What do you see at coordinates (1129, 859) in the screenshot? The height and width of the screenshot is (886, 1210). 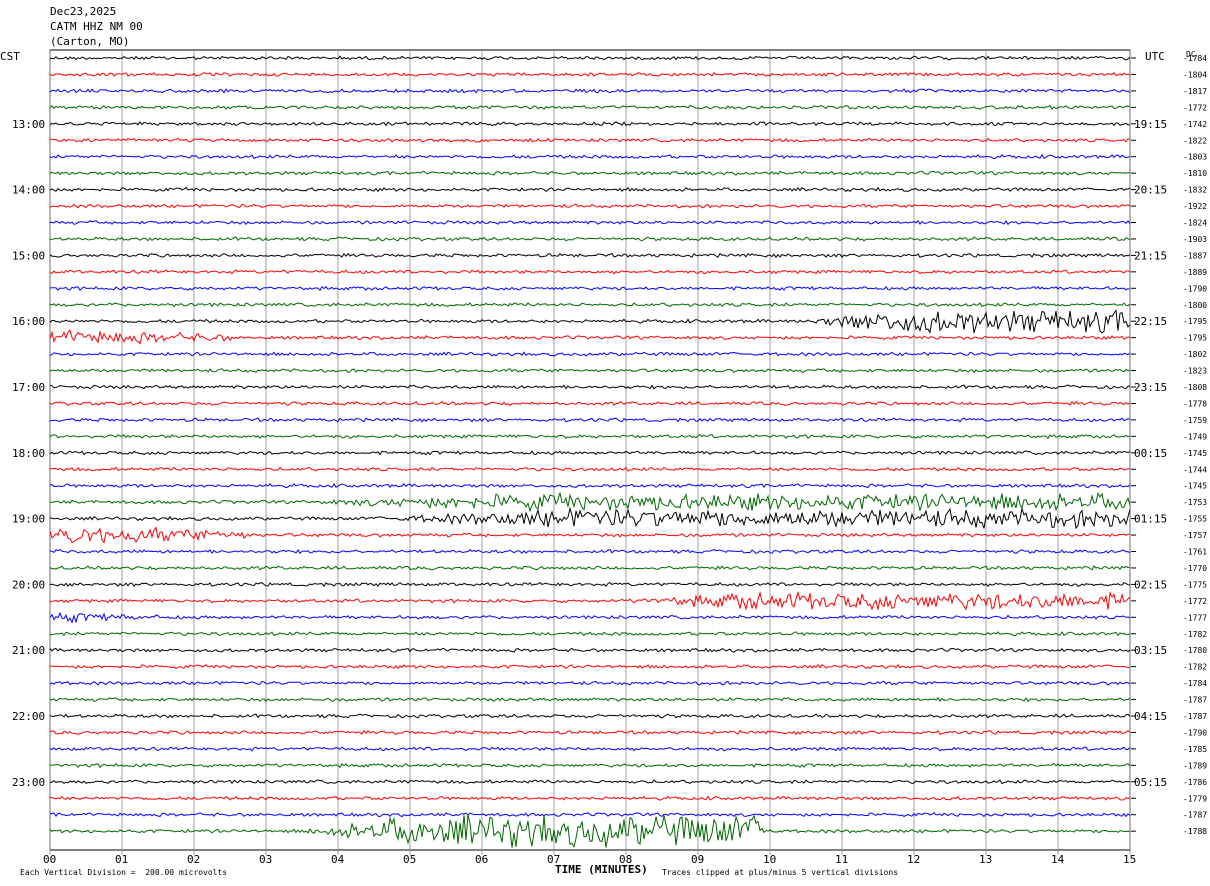 I see `x-tick-label: 15` at bounding box center [1129, 859].